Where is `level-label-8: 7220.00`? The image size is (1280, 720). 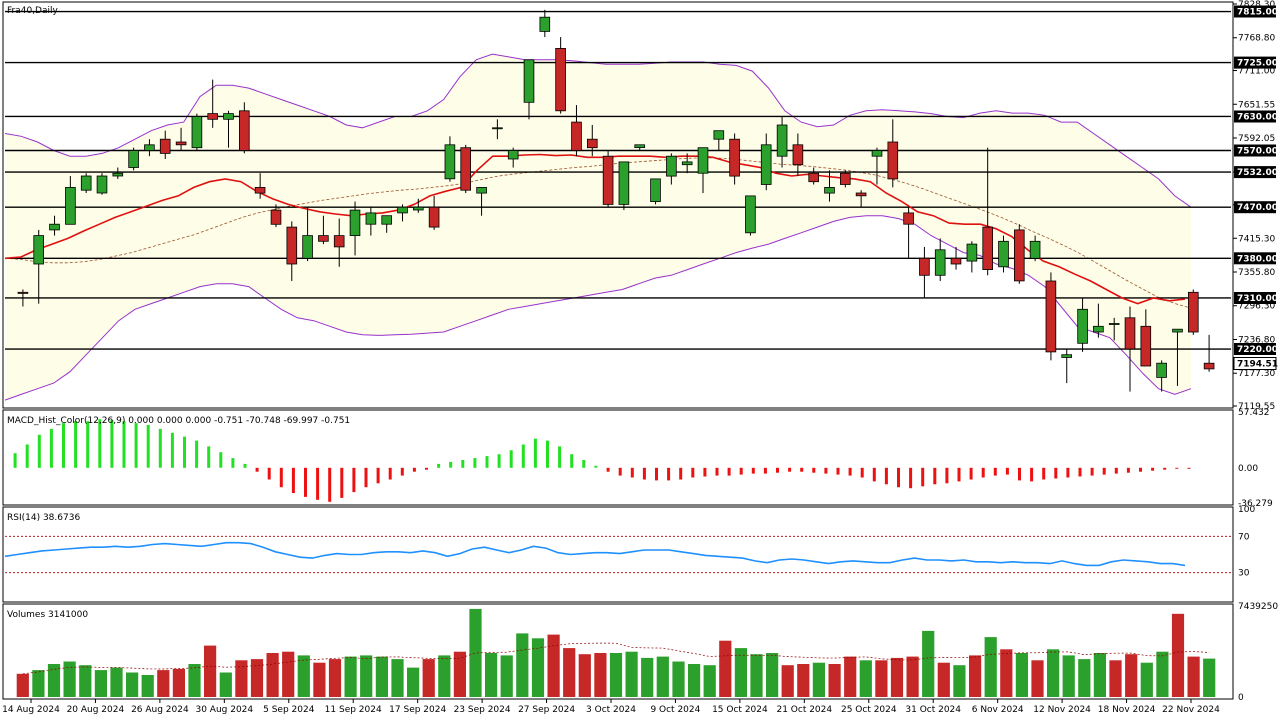 level-label-8: 7220.00 is located at coordinates (1257, 350).